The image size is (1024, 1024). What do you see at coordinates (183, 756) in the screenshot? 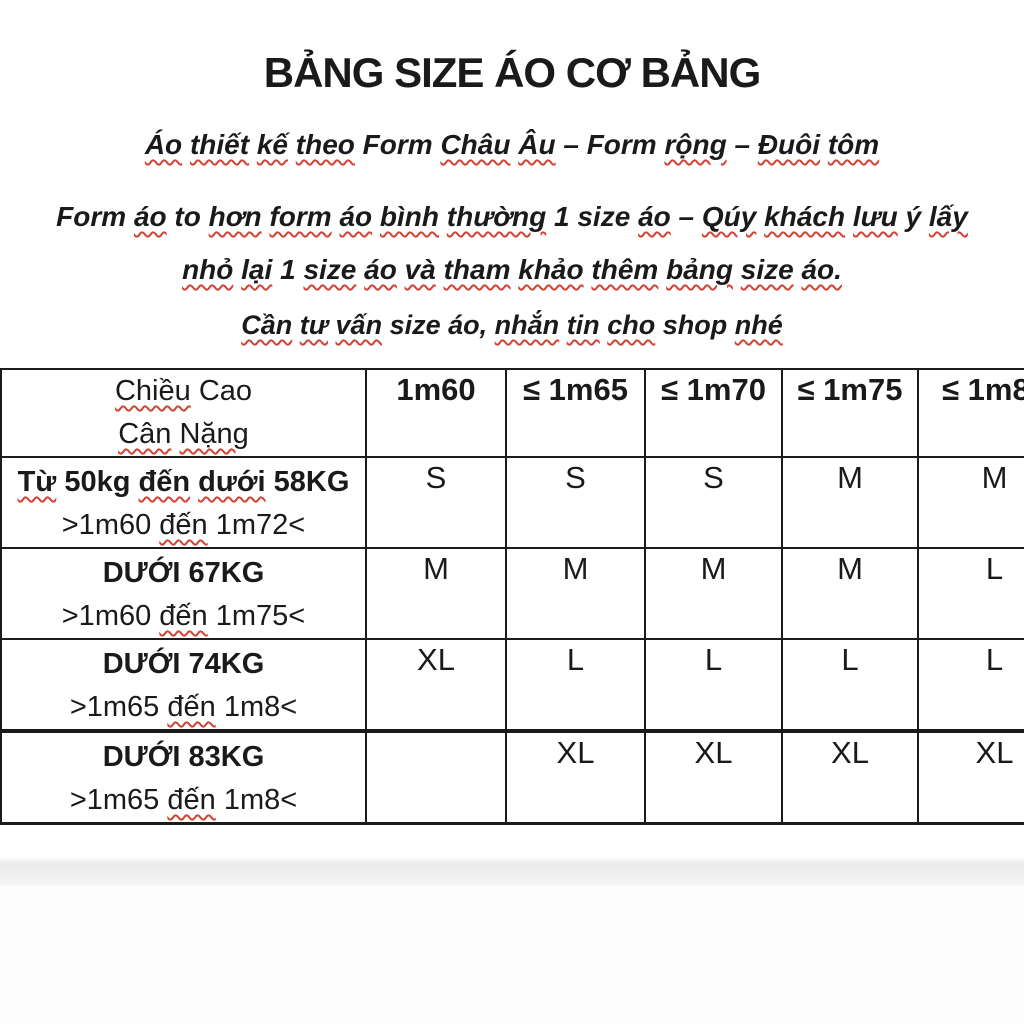
I see `row-label-weight: DƯỚI 83KG` at bounding box center [183, 756].